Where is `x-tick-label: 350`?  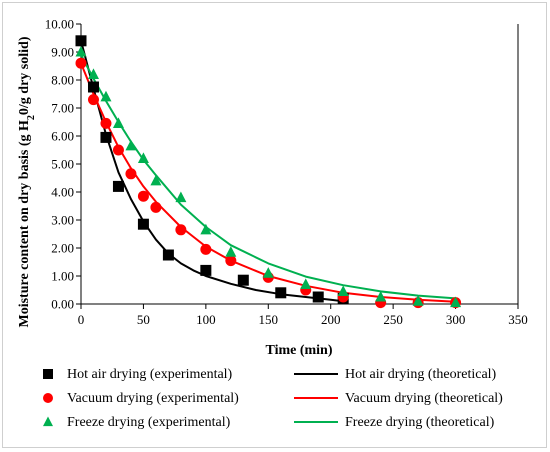 x-tick-label: 350 is located at coordinates (518, 319).